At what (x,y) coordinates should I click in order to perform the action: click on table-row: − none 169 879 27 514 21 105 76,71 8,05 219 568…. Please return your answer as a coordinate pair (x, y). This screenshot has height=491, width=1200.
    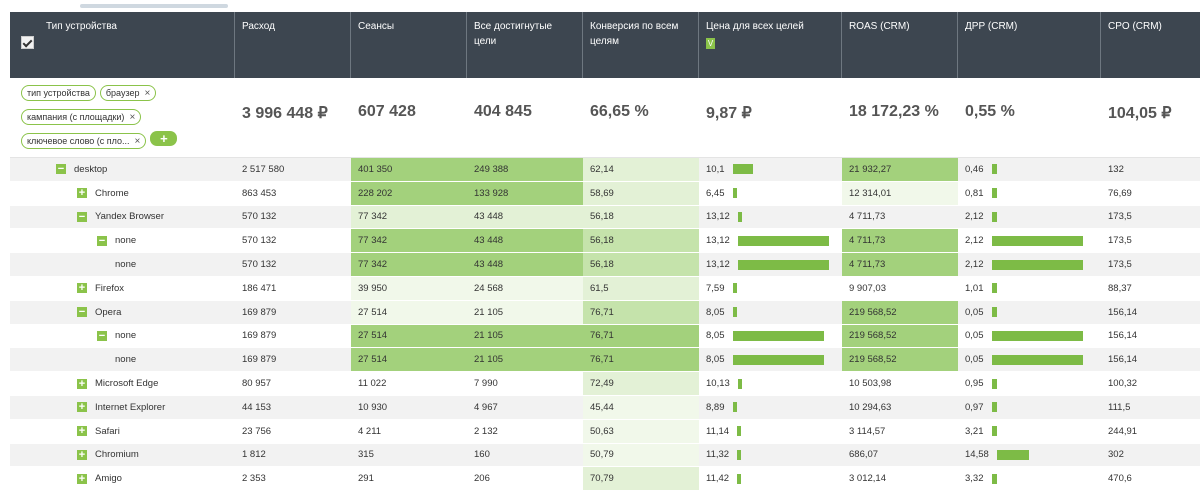
    Looking at the image, I should click on (605, 336).